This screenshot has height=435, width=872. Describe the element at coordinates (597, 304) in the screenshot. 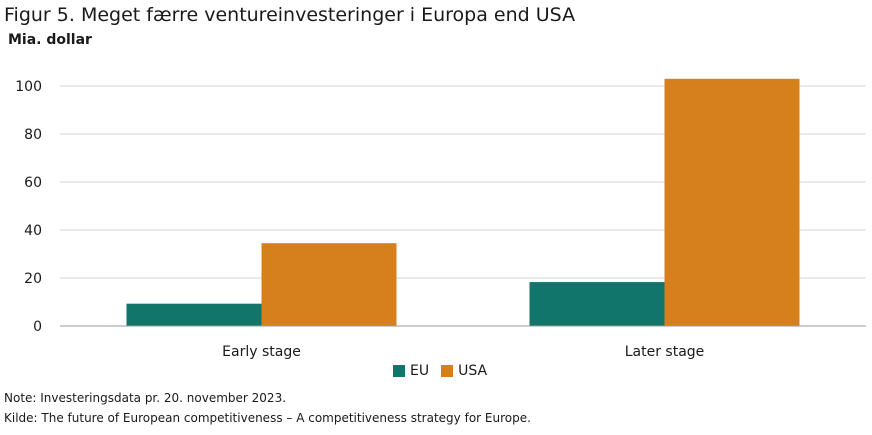

I see `bar-eu-later-stage` at that location.